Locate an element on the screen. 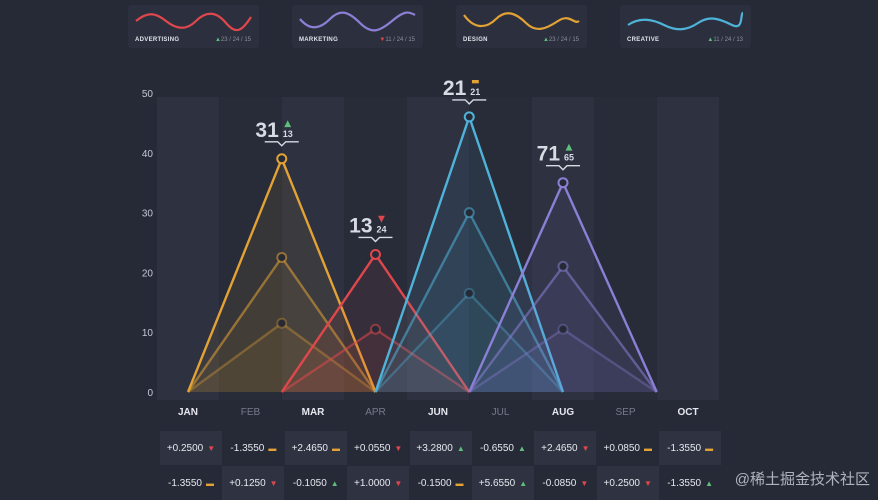 Image resolution: width=878 pixels, height=500 pixels. peak-value-label: 21 is located at coordinates (455, 88).